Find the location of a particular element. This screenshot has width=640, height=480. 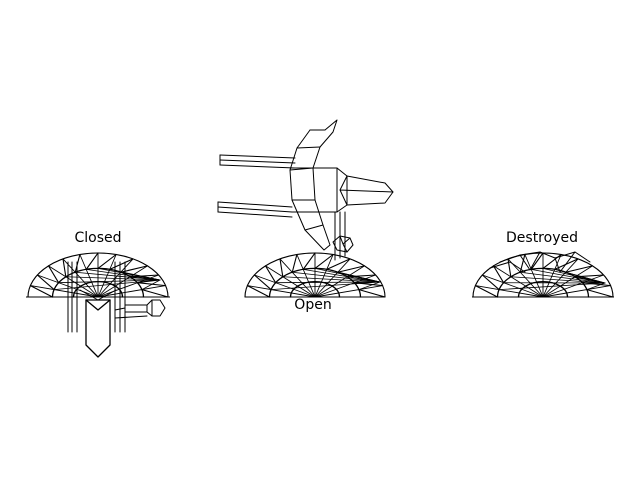

open-gun-assembly is located at coordinates (305, 190).